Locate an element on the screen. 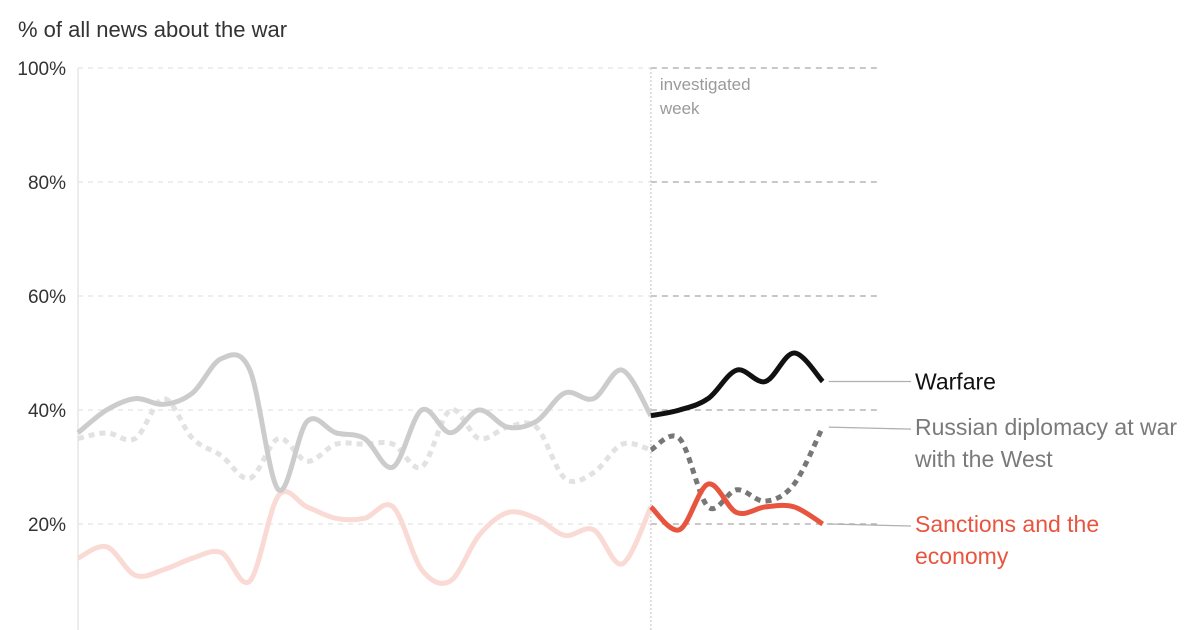  y-axis-title: % of all news about the war is located at coordinates (152, 29).